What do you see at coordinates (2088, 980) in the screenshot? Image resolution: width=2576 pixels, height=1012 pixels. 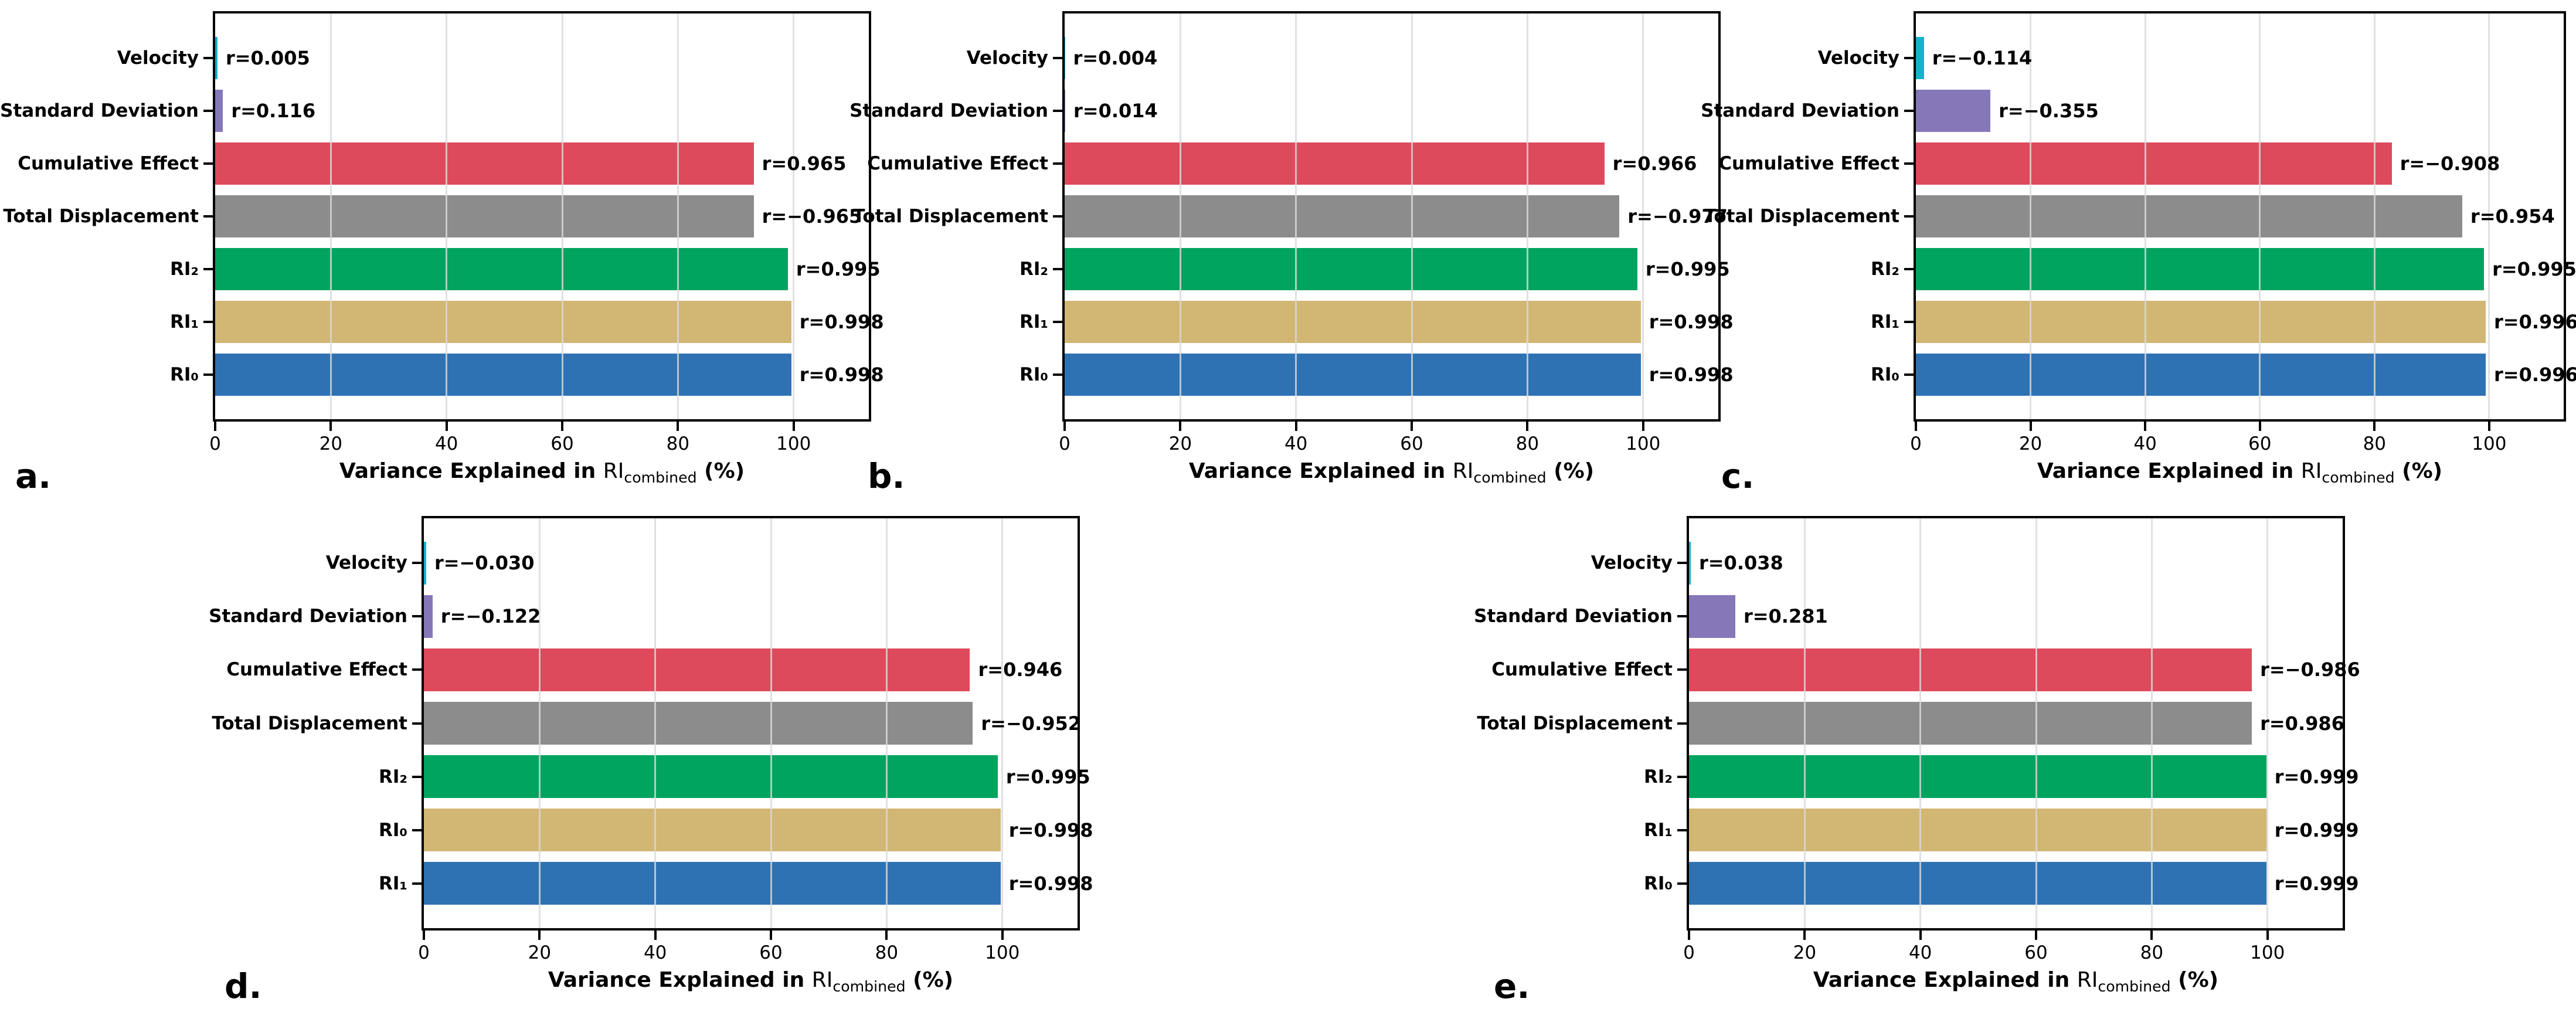 I see `x-axis-label-ri: RI` at bounding box center [2088, 980].